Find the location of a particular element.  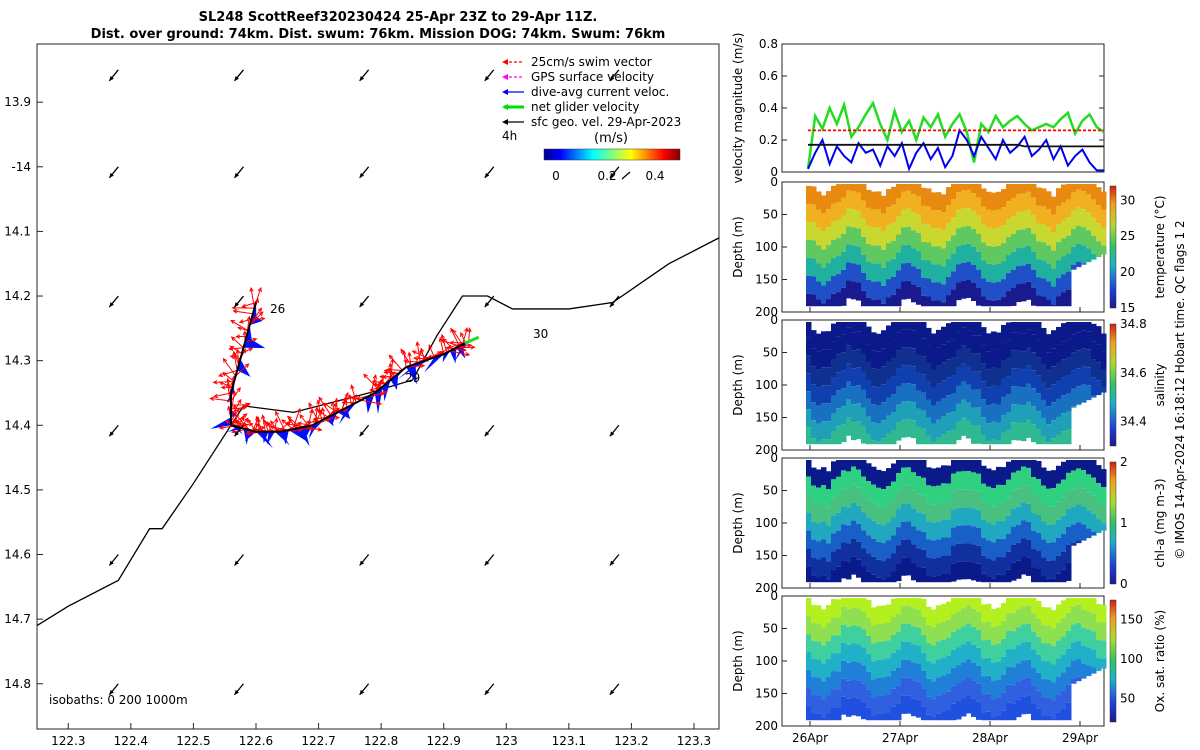

legend-arrow is located at coordinates (505, 122).